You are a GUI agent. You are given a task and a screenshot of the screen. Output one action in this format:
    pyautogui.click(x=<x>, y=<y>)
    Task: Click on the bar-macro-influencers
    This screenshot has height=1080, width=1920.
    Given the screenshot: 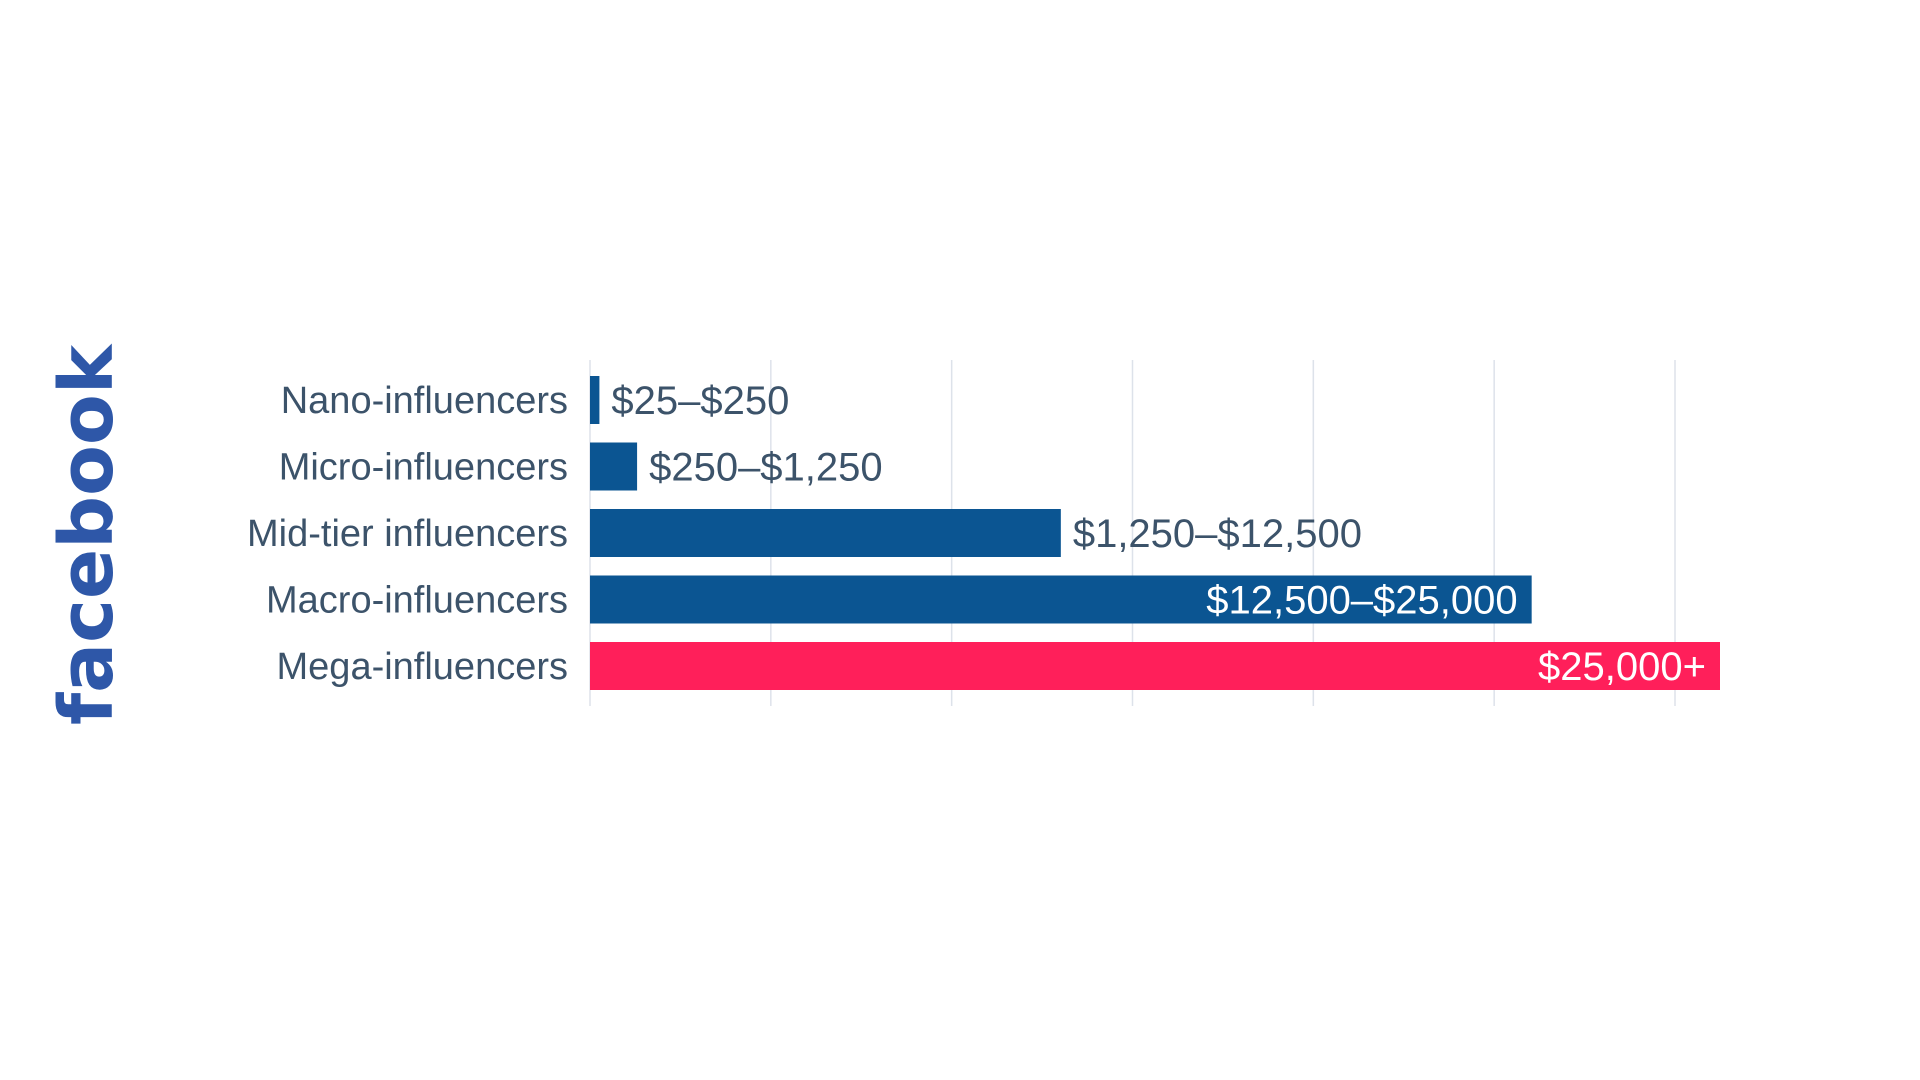 What is the action you would take?
    pyautogui.click(x=1061, y=599)
    